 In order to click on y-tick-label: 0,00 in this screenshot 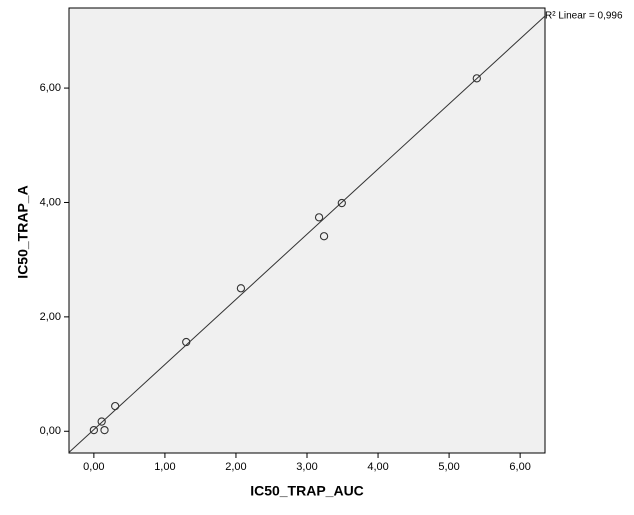, I will do `click(50, 431)`.